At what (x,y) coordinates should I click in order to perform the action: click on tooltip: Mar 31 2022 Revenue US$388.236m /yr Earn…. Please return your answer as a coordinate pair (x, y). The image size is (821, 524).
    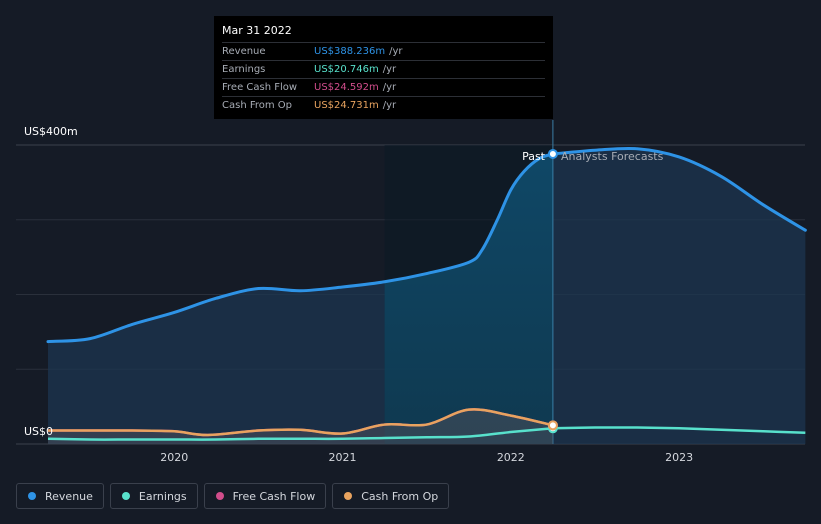
    Looking at the image, I should click on (383, 67).